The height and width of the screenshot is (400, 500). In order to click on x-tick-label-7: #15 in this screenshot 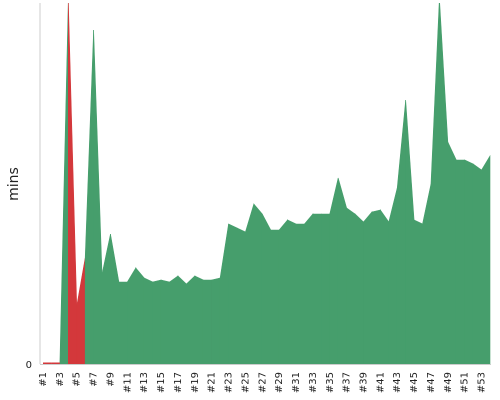, I will do `click(161, 382)`.